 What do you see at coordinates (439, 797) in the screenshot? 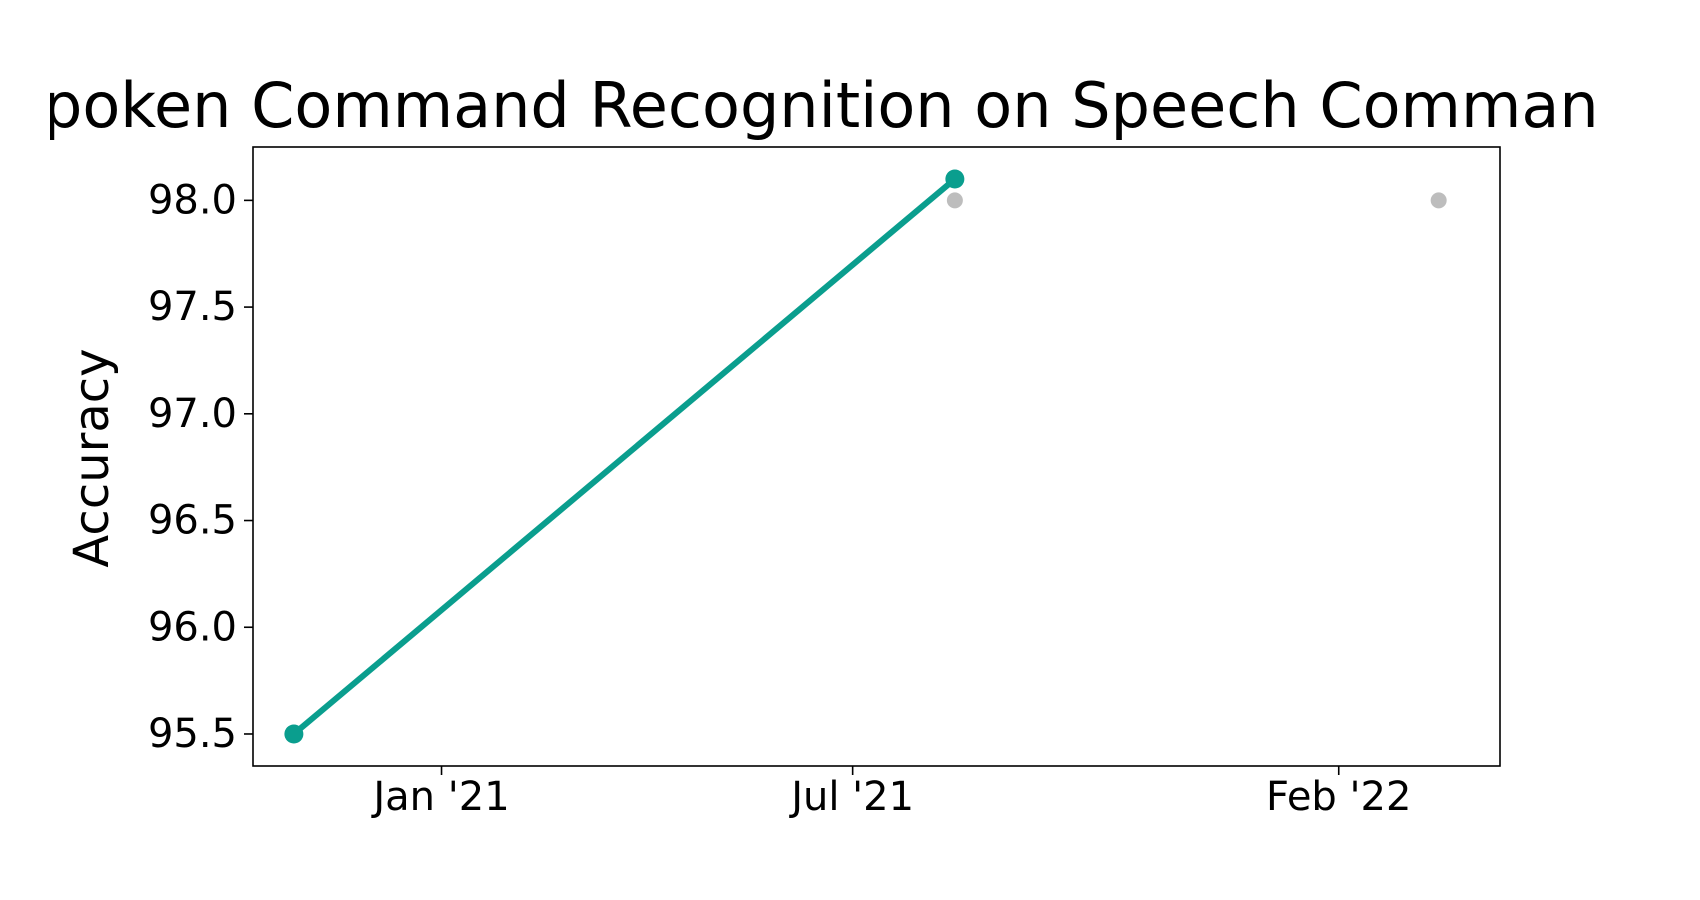
I see `x-tick-label: Jan '21` at bounding box center [439, 797].